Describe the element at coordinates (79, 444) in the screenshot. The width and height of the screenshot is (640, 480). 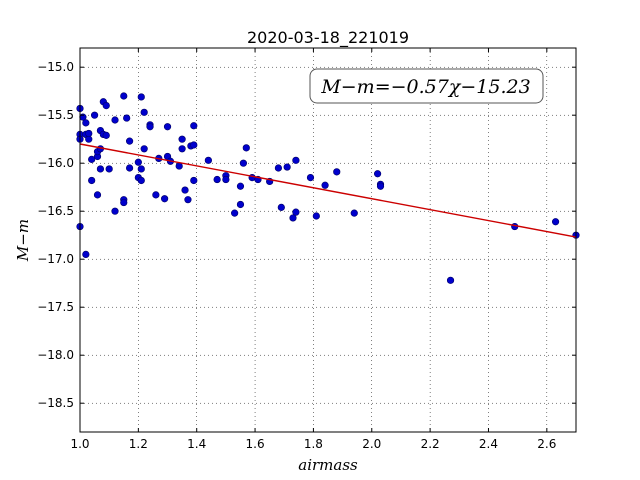
I see `x-tick-label: 1.0` at that location.